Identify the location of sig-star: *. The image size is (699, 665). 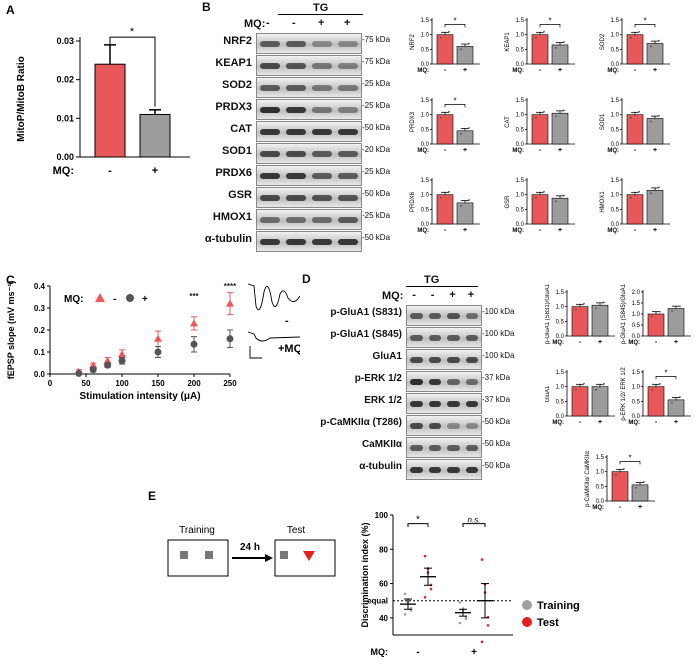
(132, 32).